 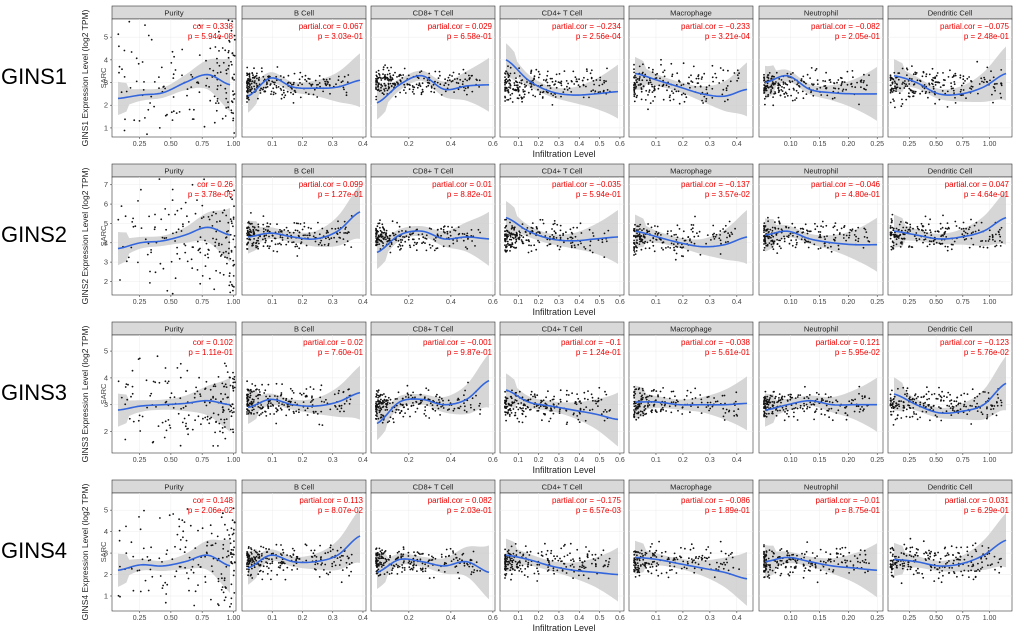 What do you see at coordinates (106, 105) in the screenshot?
I see `y-tick-label: 2` at bounding box center [106, 105].